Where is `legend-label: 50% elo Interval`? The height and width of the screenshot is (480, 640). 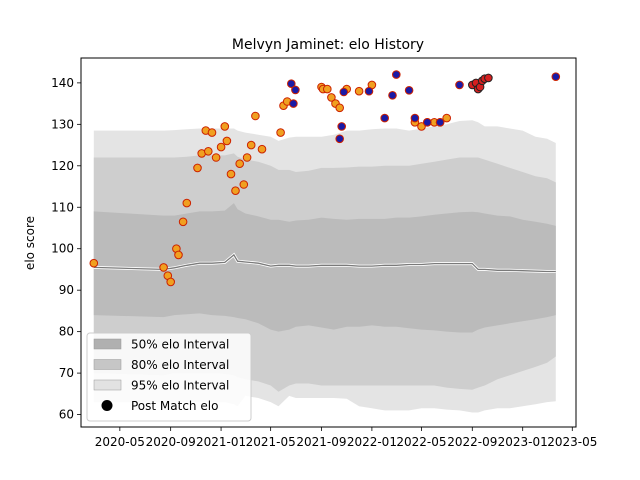
legend-label: 50% elo Interval is located at coordinates (180, 345).